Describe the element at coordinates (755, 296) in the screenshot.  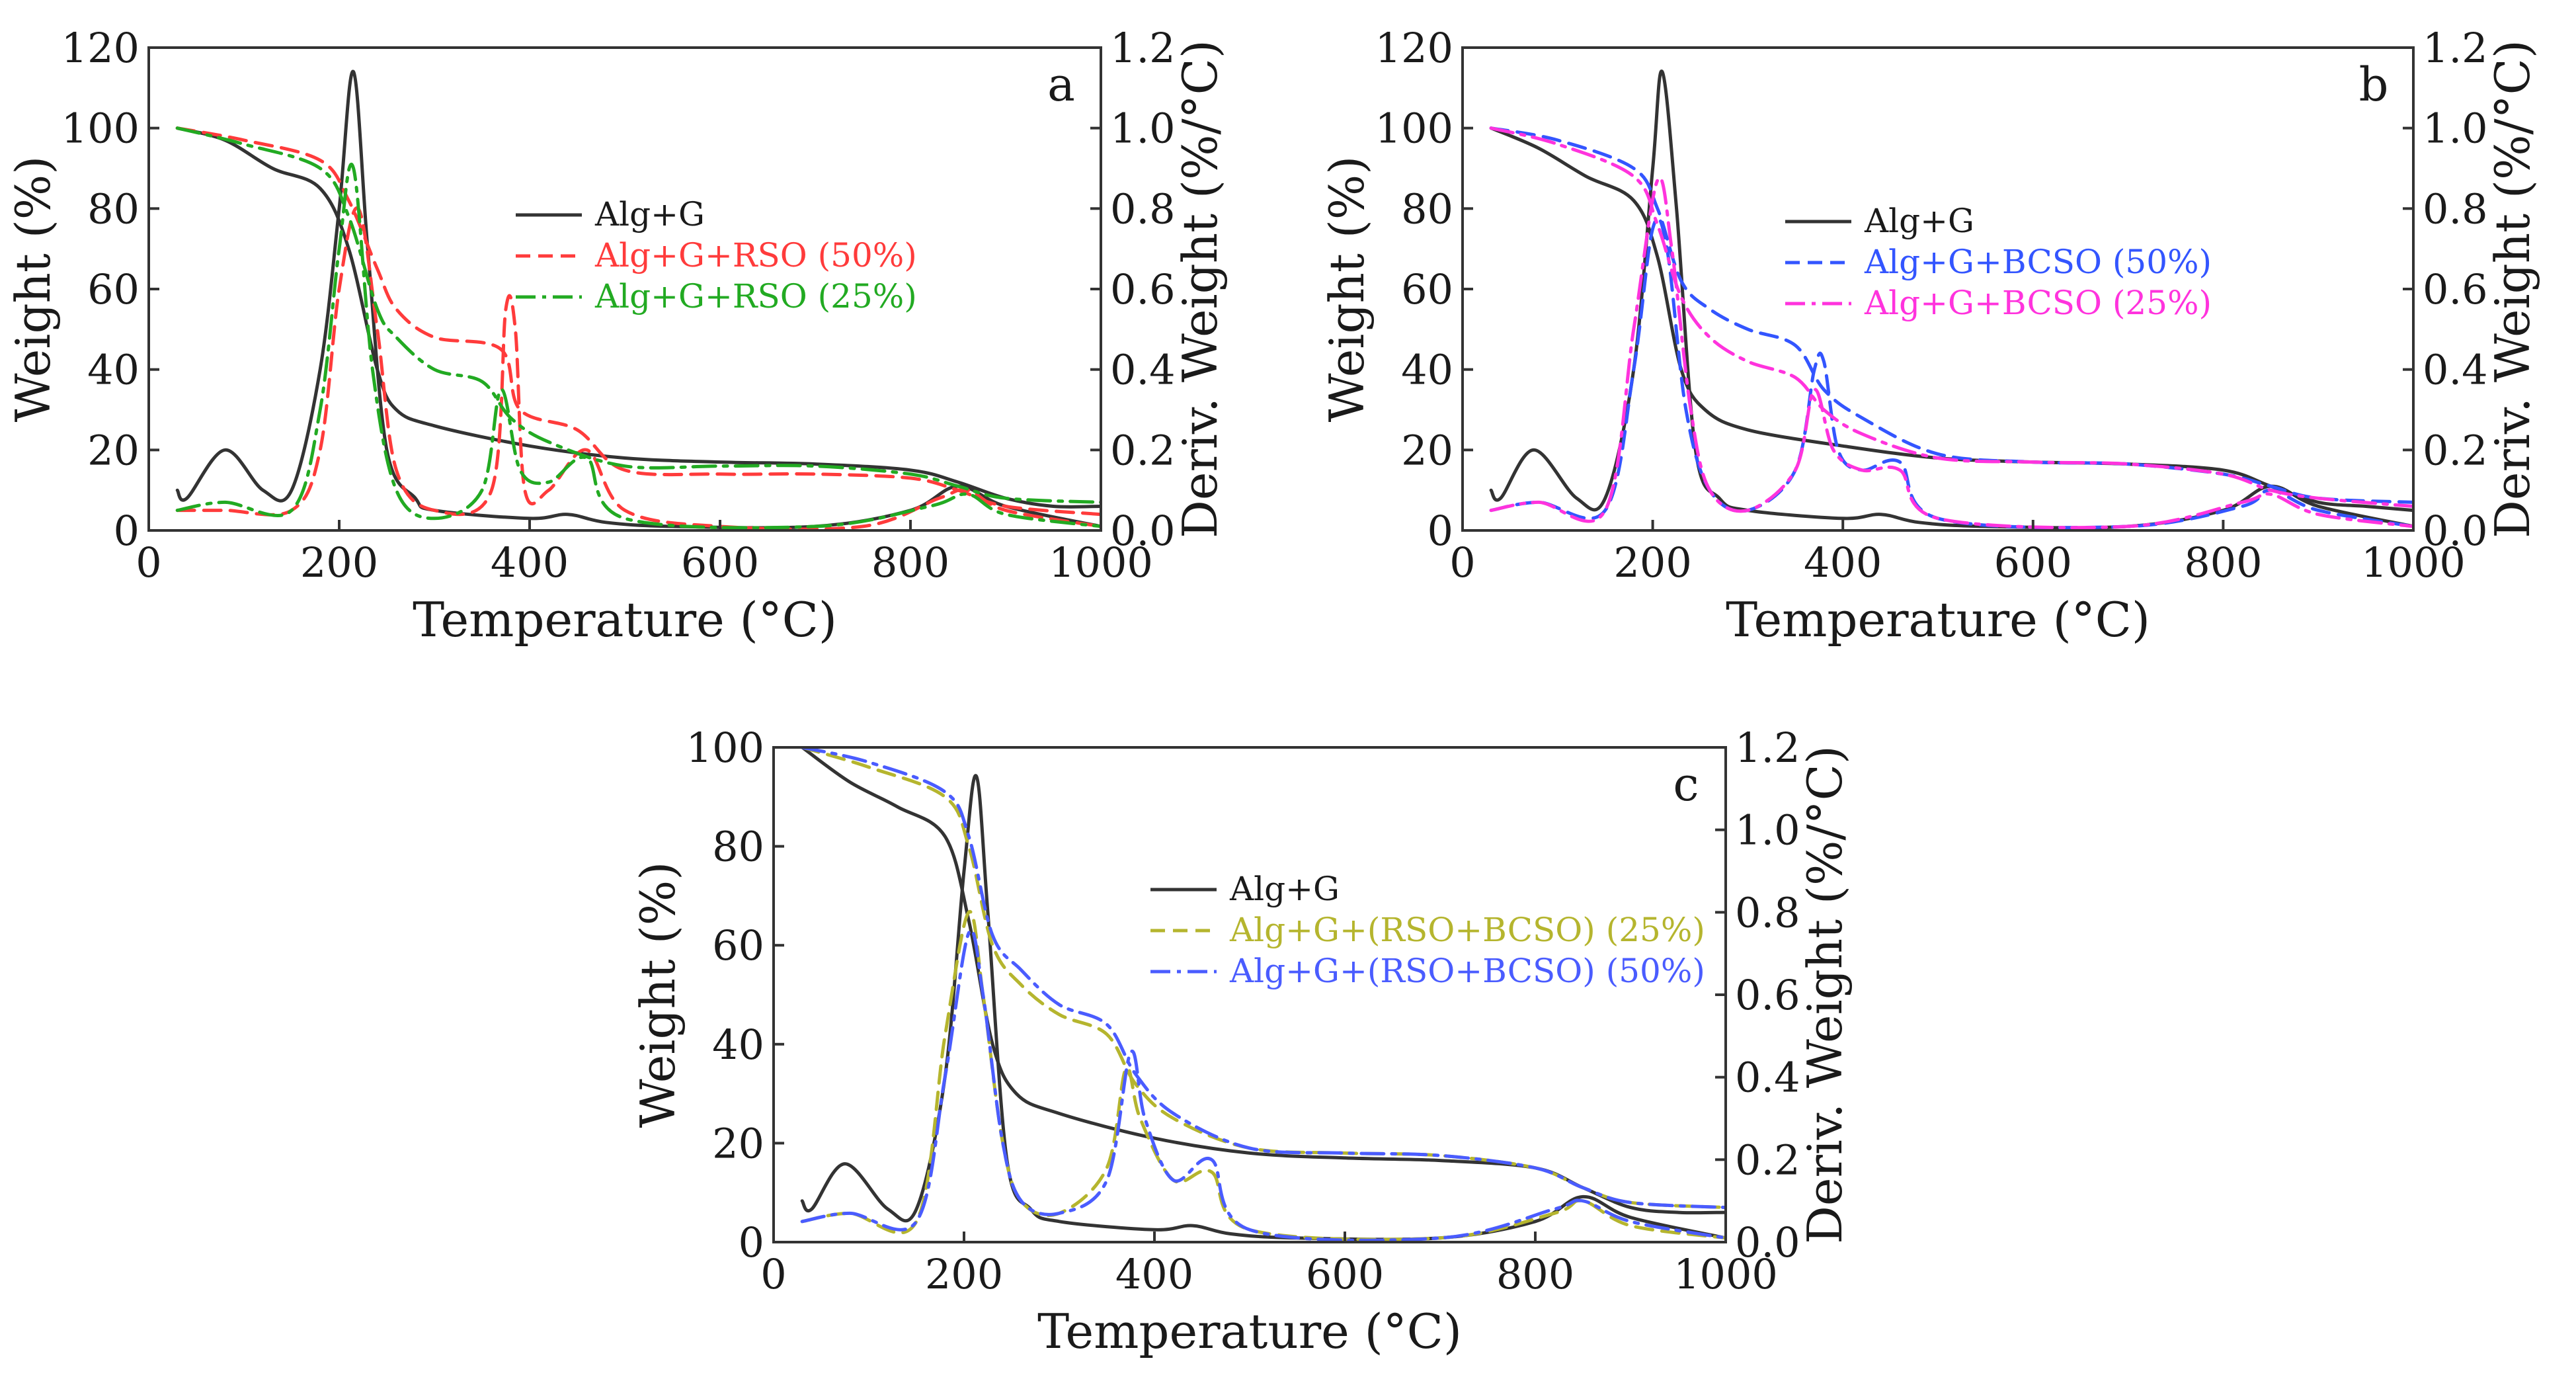
I see `legend-label-2: Alg+G+RSO (25%)` at that location.